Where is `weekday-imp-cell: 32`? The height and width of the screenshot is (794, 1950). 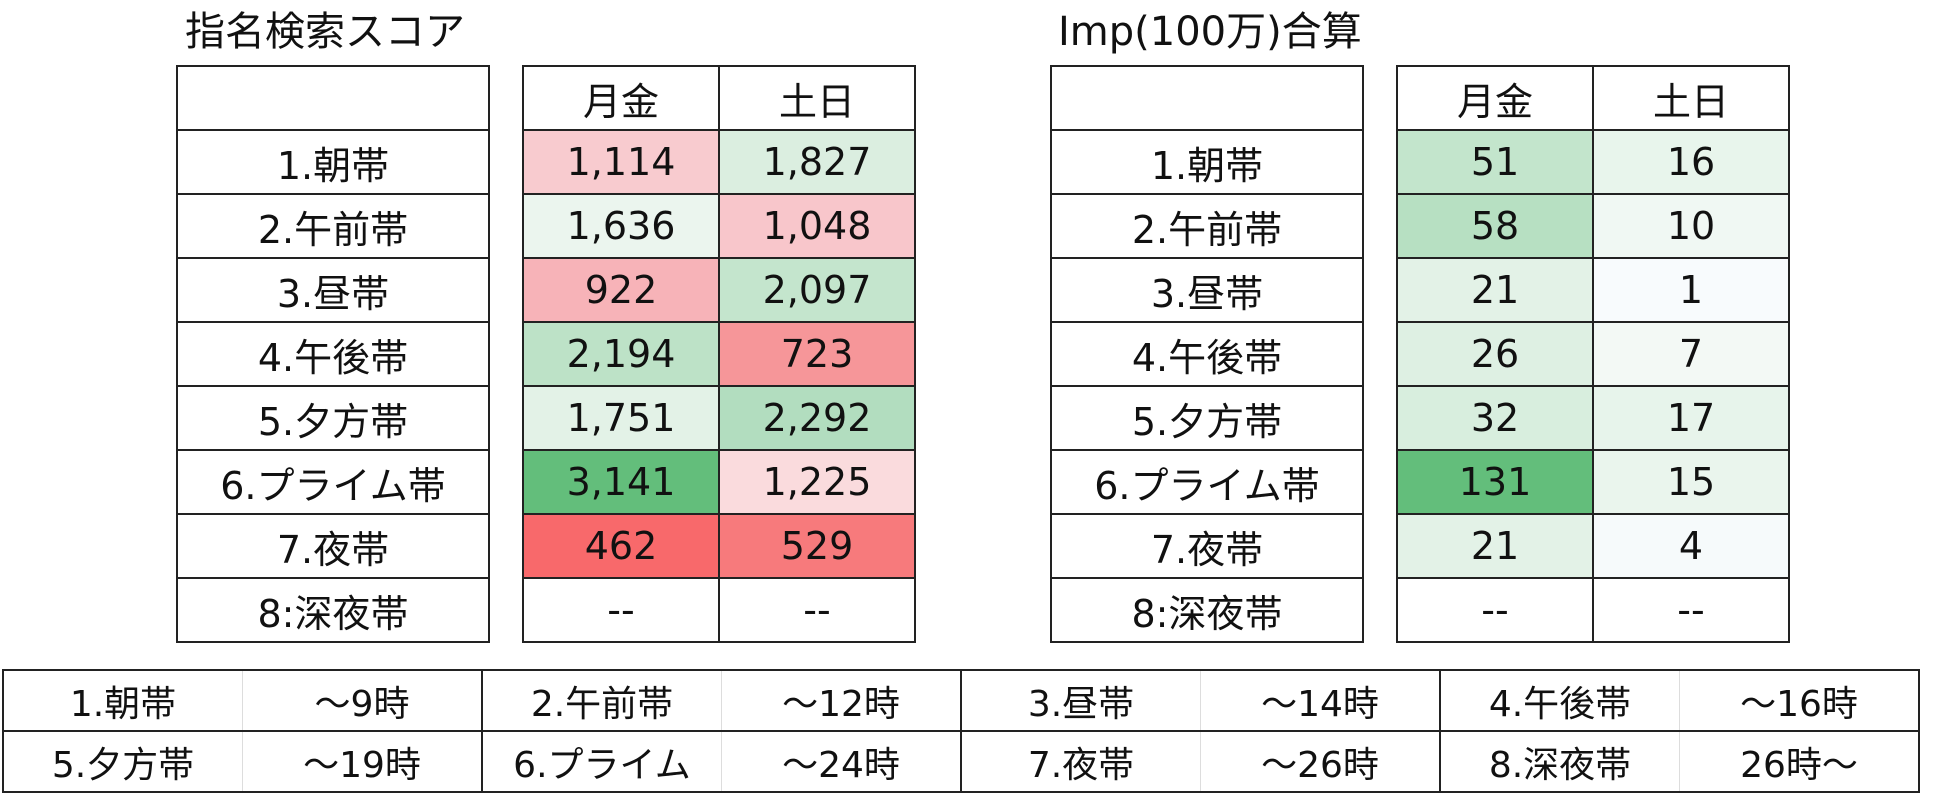 weekday-imp-cell: 32 is located at coordinates (1495, 418).